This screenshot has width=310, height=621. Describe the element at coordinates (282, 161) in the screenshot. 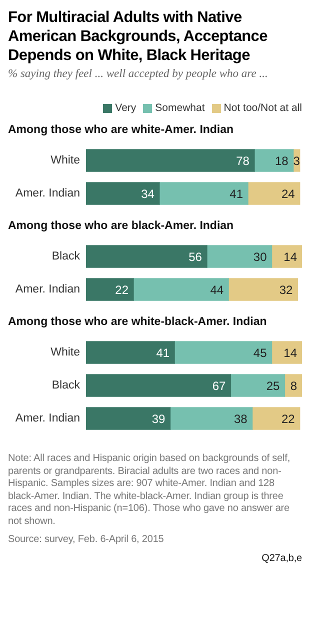

I see `data-label: 18` at that location.